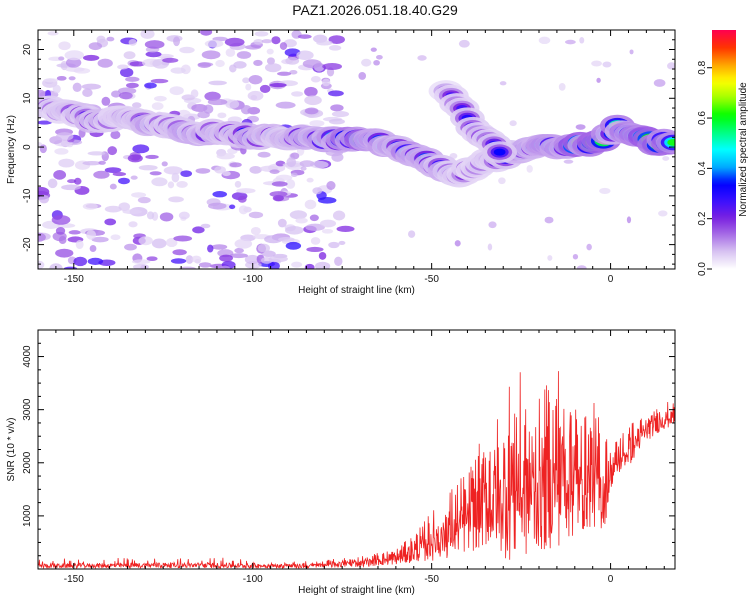 Image resolution: width=750 pixels, height=605 pixels. I want to click on snr-x-tick-label: -150, so click(74, 579).